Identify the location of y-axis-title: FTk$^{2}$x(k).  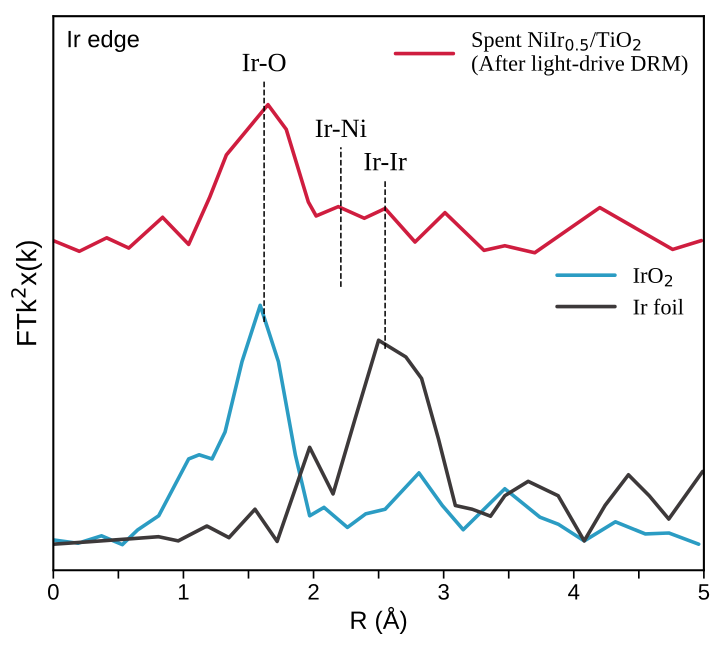
(26, 293).